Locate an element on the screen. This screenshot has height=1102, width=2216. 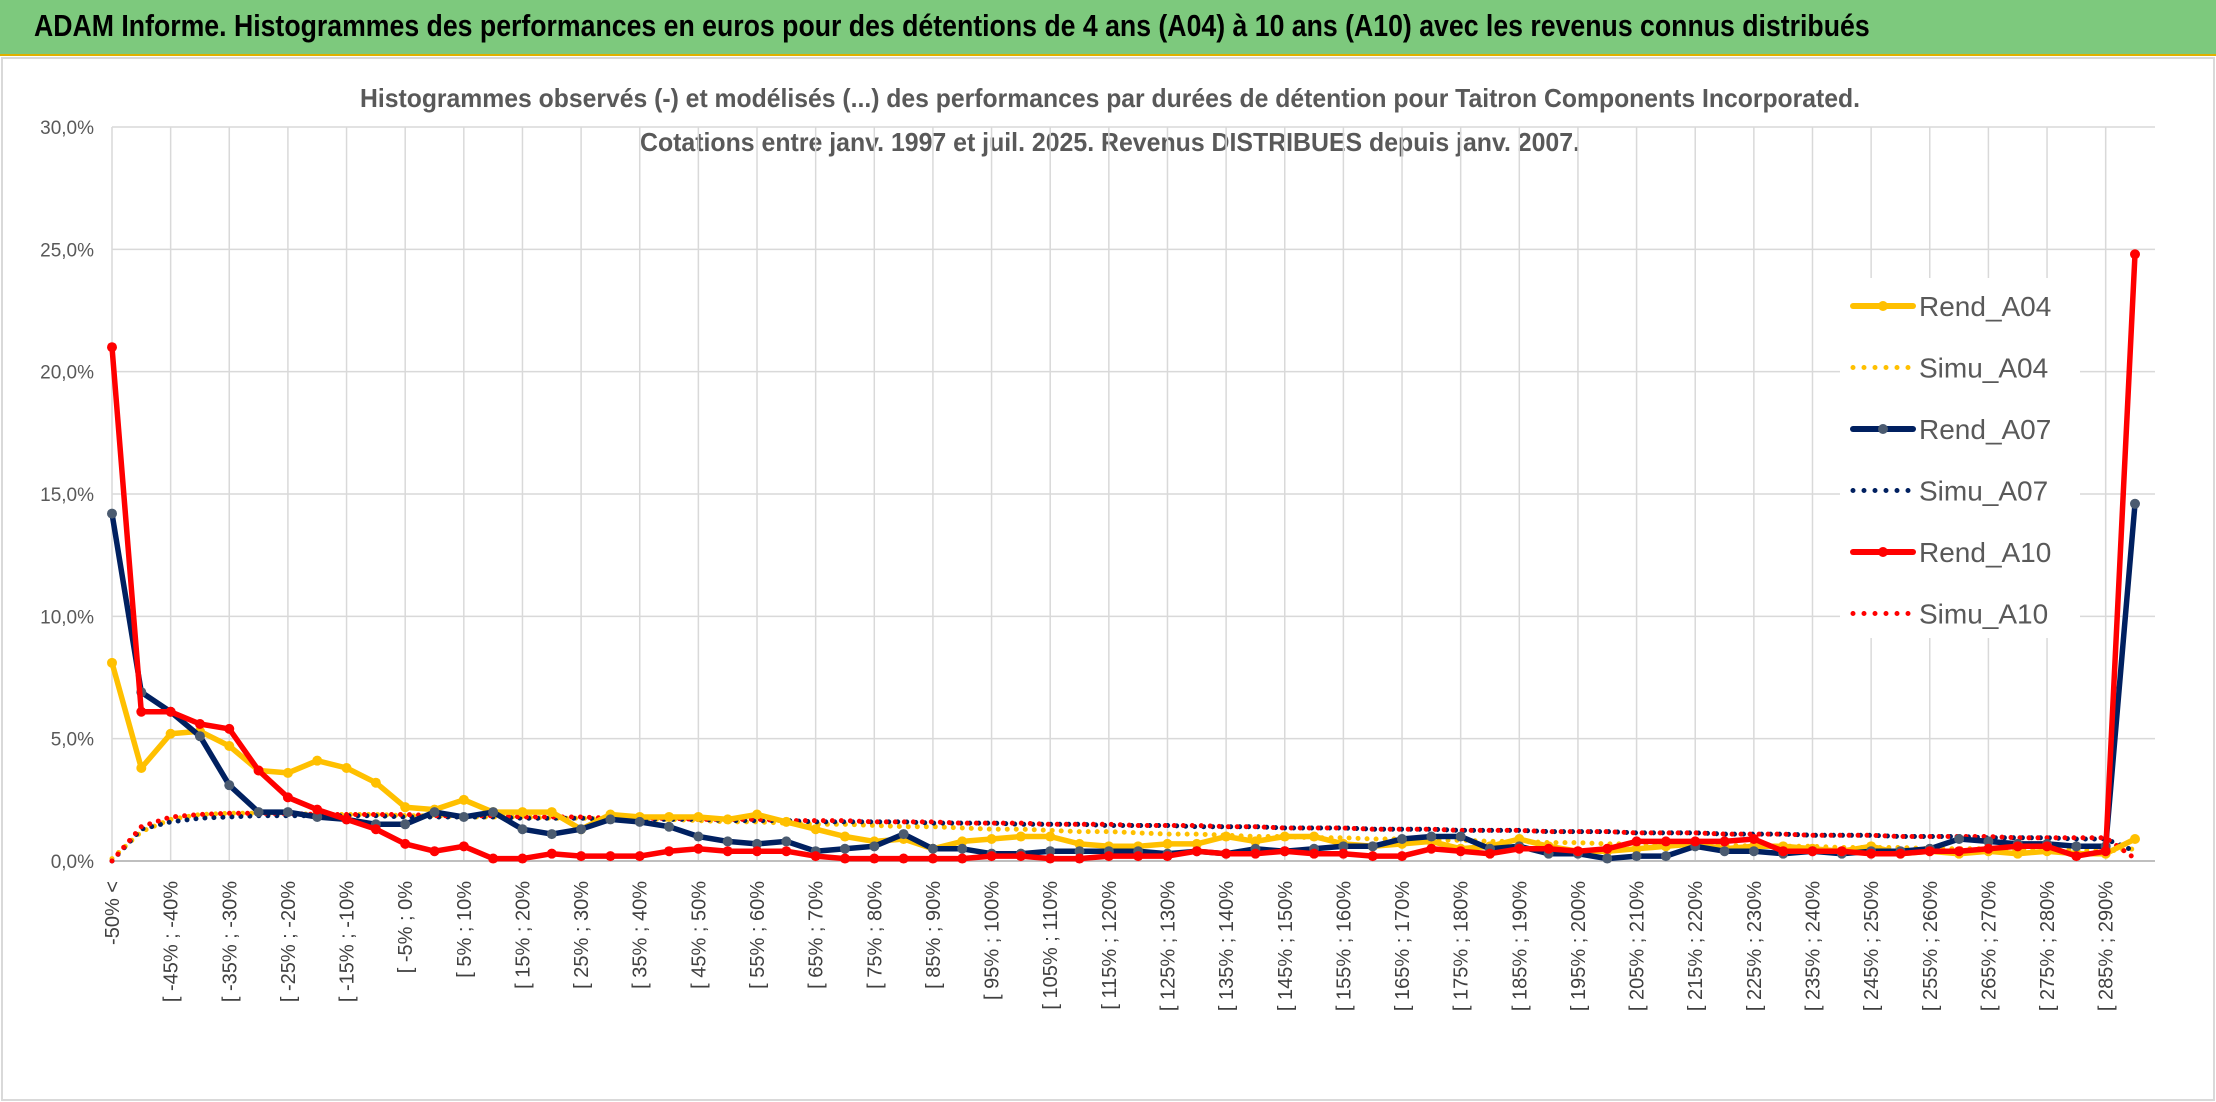
x-tick-label: [ 275% ; 280% is located at coordinates (2048, 946).